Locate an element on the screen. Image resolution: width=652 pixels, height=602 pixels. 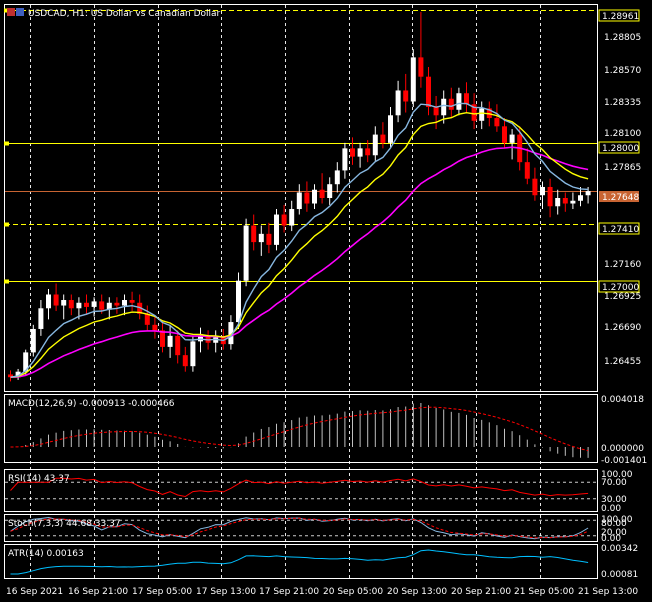
svg-text: 1.28000 is located at coordinates (620, 149).